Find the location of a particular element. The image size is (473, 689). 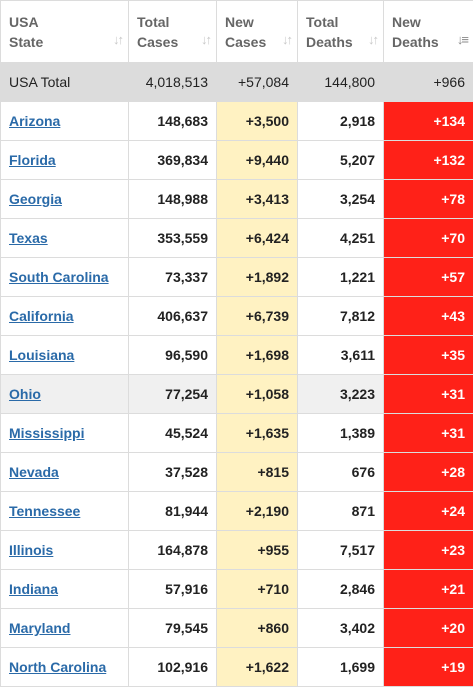

total-cases-cell: 45,524 is located at coordinates (172, 433).